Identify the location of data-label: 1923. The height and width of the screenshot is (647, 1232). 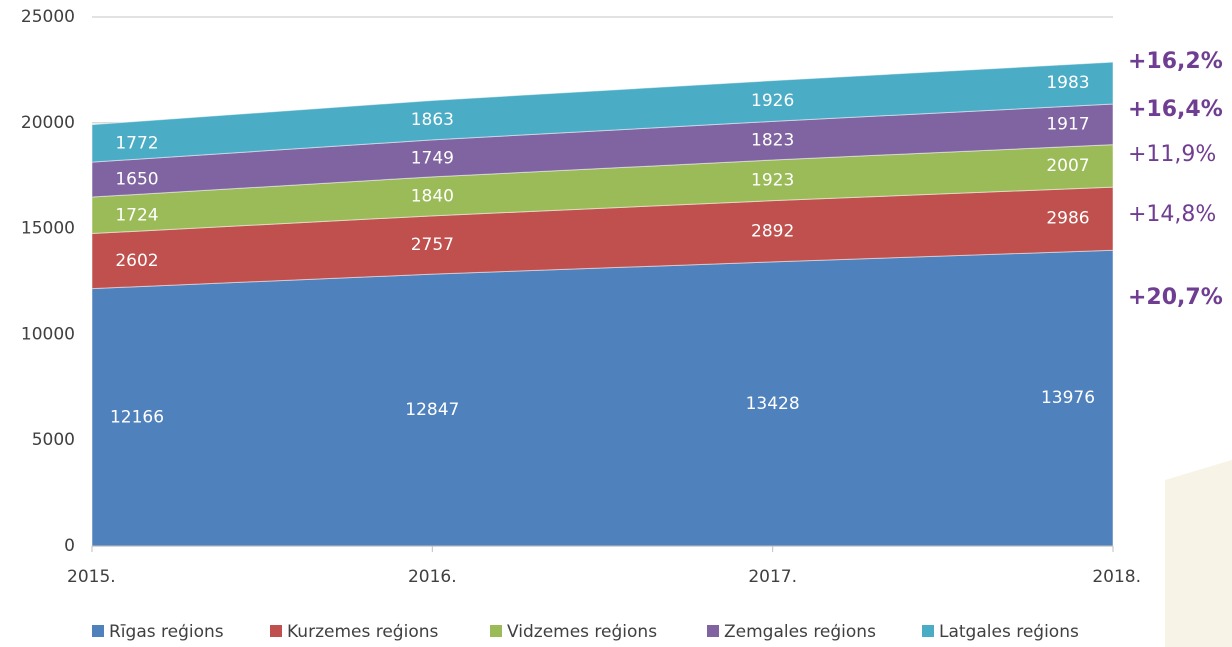
(772, 180).